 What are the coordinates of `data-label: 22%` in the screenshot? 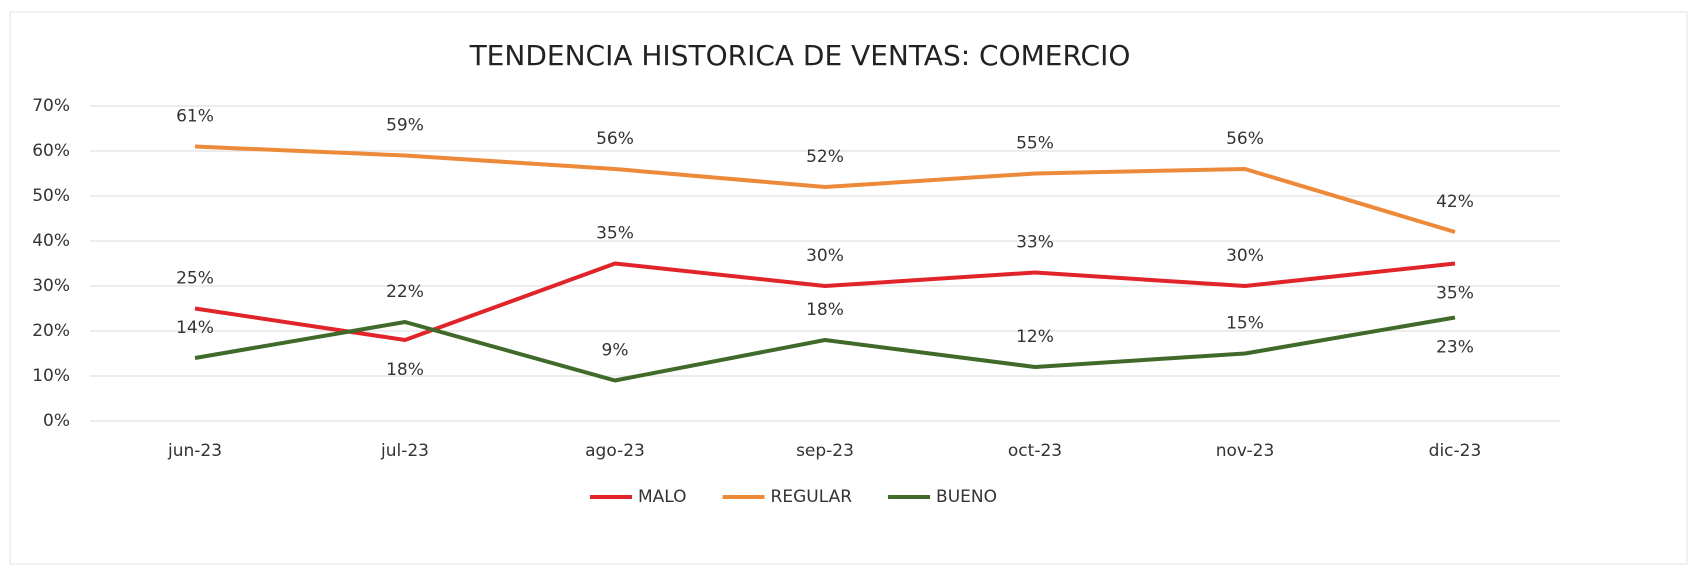 It's located at (405, 292).